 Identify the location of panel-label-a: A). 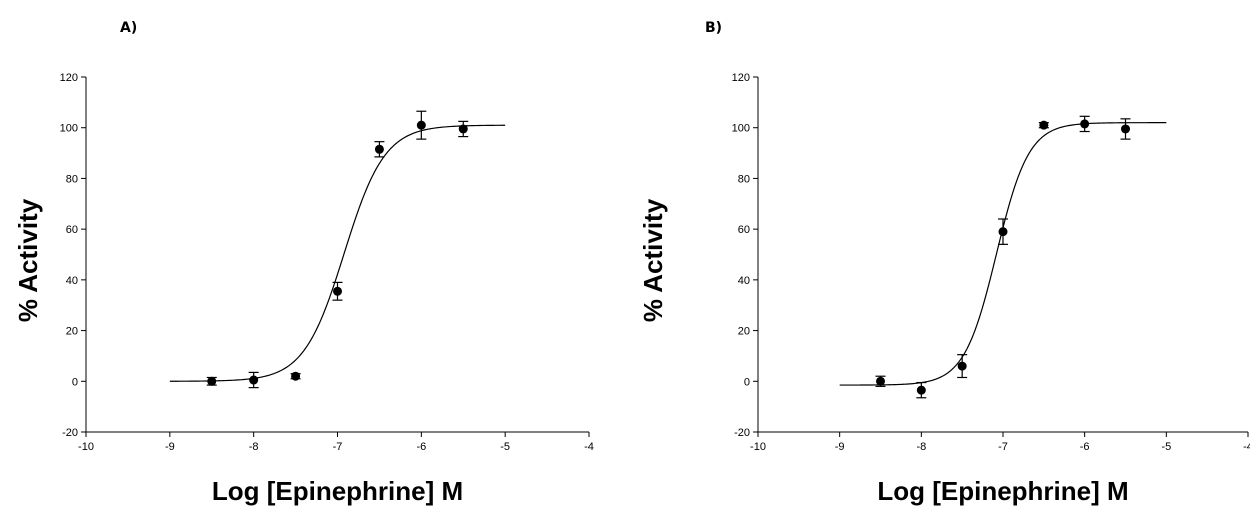
(129, 28).